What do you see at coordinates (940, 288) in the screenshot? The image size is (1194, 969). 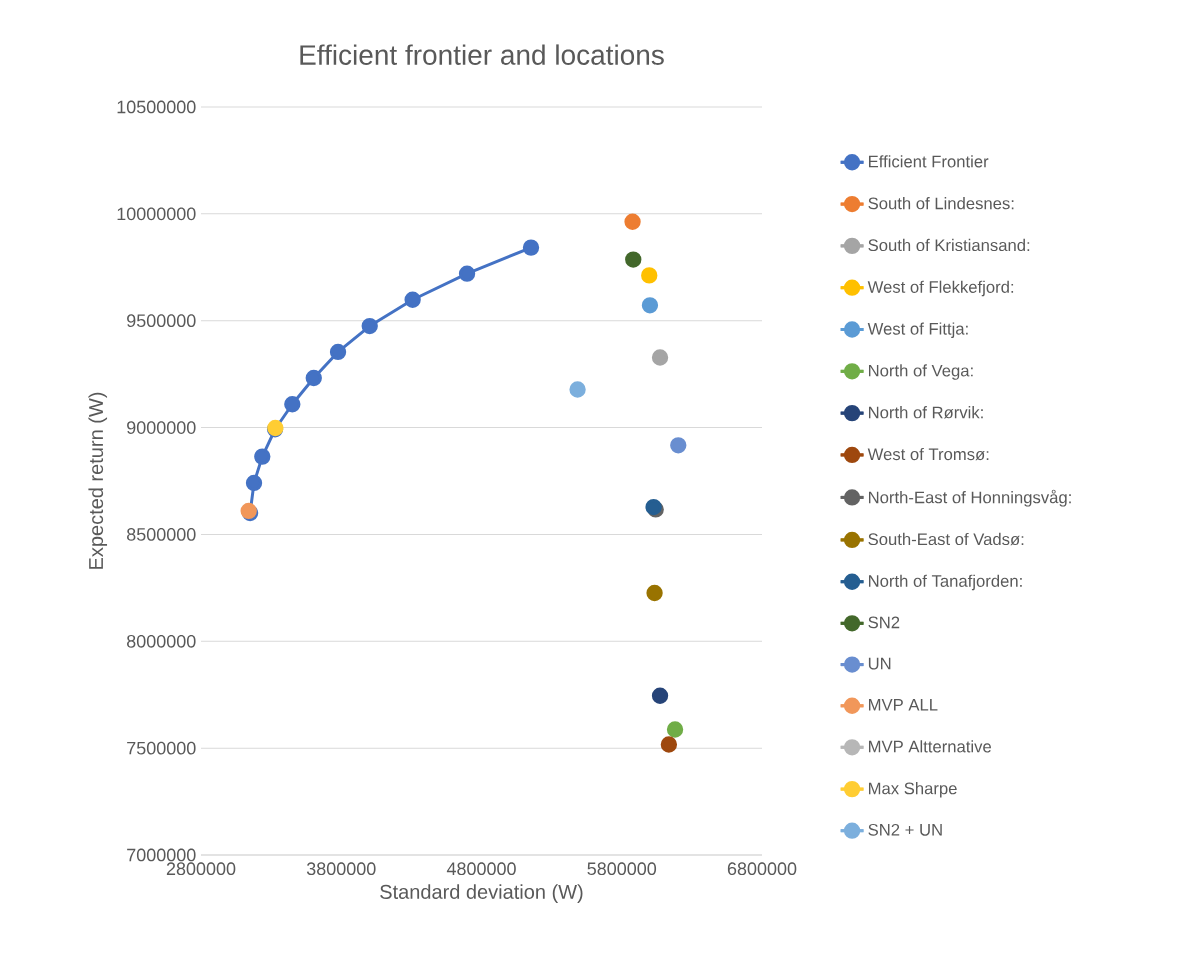 I see `legend-label: West of Flekkefjord:` at bounding box center [940, 288].